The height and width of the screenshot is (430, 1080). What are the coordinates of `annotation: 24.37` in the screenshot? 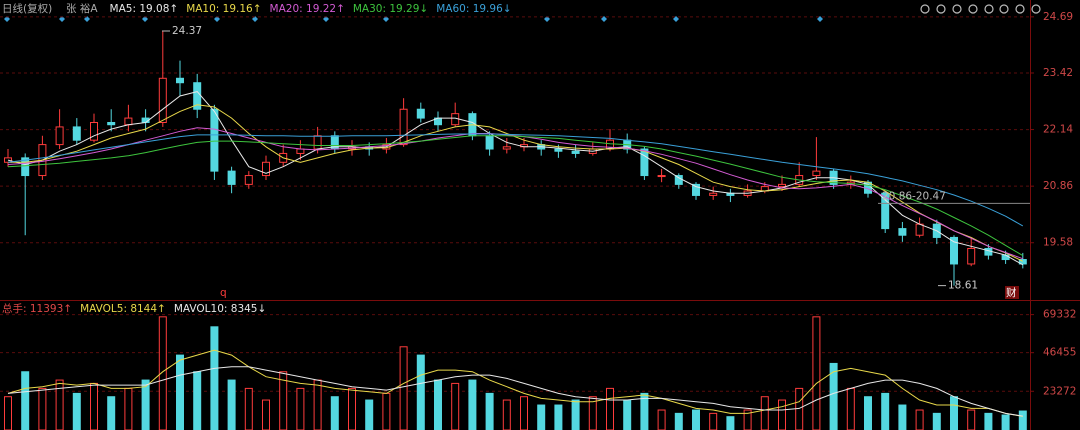 It's located at (187, 31).